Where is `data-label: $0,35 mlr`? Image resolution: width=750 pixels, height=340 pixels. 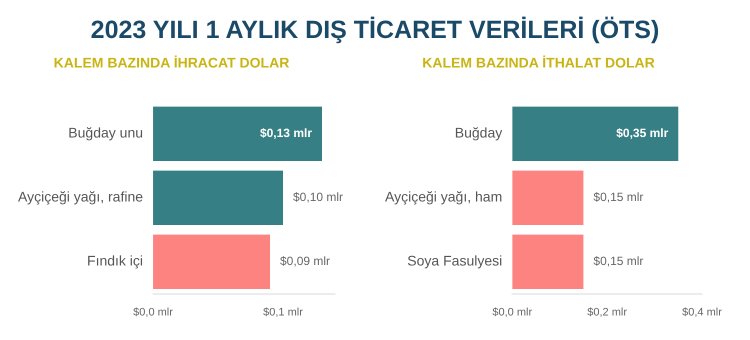
data-label: $0,35 mlr is located at coordinates (642, 133).